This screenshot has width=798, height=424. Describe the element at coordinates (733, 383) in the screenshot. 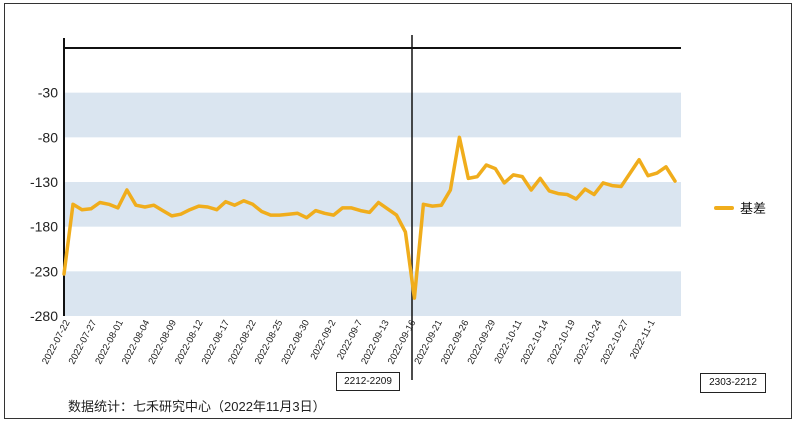

I see `contract-label-right: 2303-2212` at that location.